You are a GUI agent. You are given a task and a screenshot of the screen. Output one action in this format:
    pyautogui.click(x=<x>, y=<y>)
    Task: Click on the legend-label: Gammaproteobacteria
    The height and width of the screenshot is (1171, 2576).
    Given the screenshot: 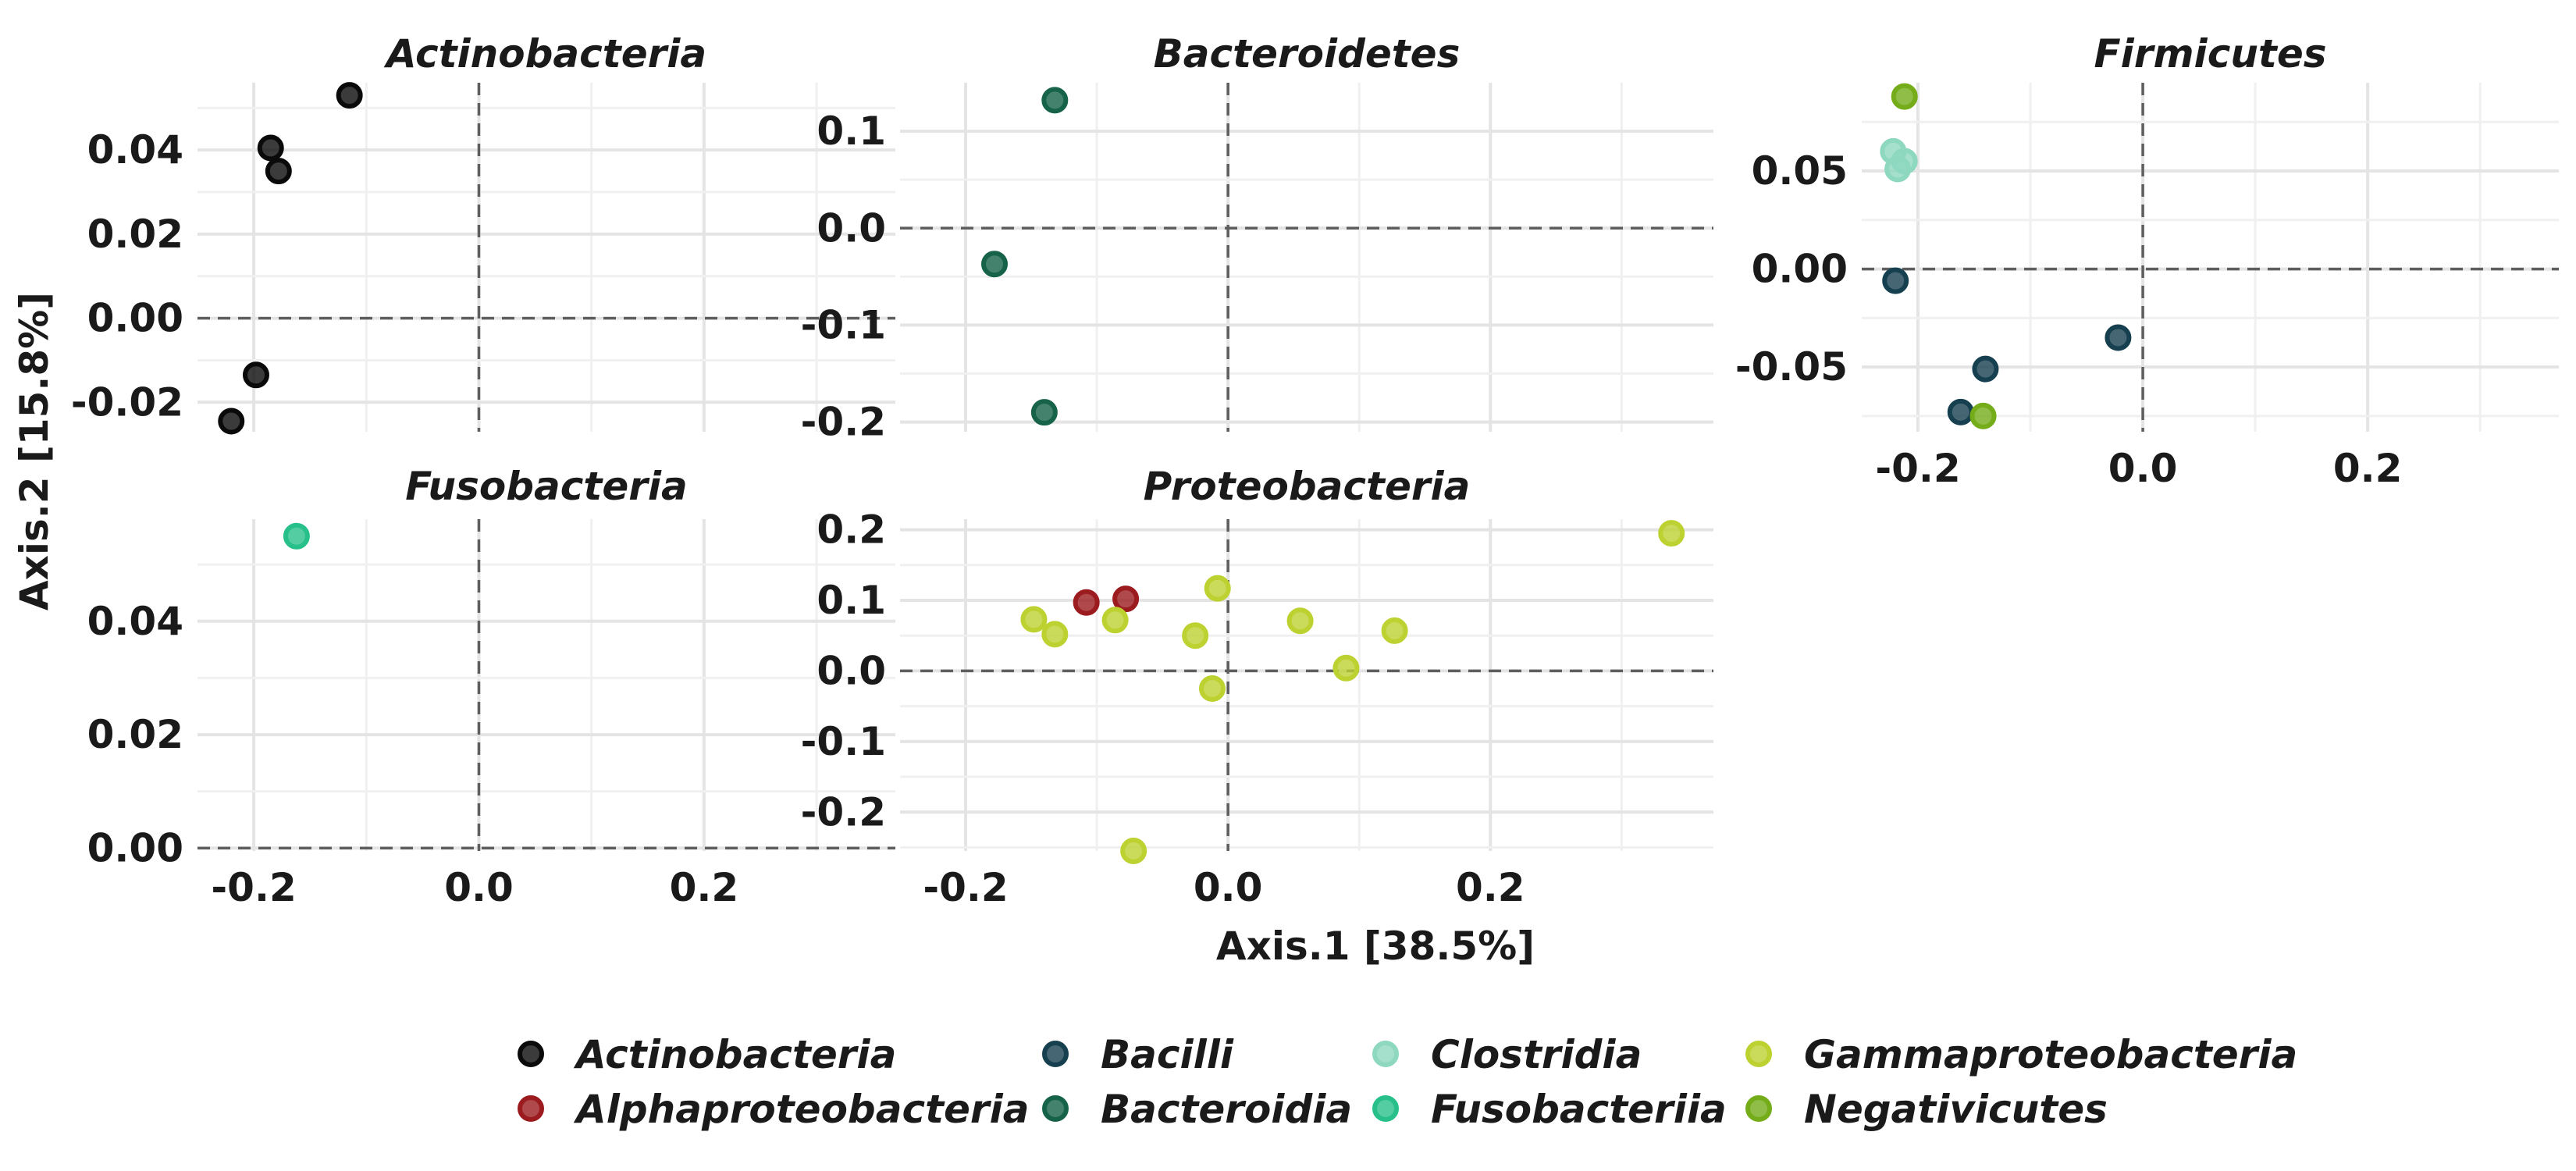 What is the action you would take?
    pyautogui.click(x=2050, y=1054)
    